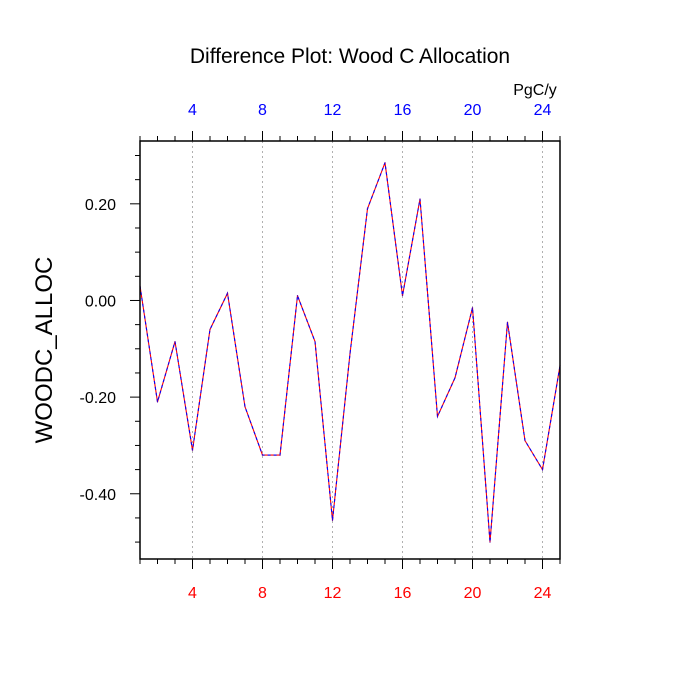 This screenshot has width=700, height=700. Describe the element at coordinates (100, 205) in the screenshot. I see `y-tick-label-0.20: 0.20` at that location.